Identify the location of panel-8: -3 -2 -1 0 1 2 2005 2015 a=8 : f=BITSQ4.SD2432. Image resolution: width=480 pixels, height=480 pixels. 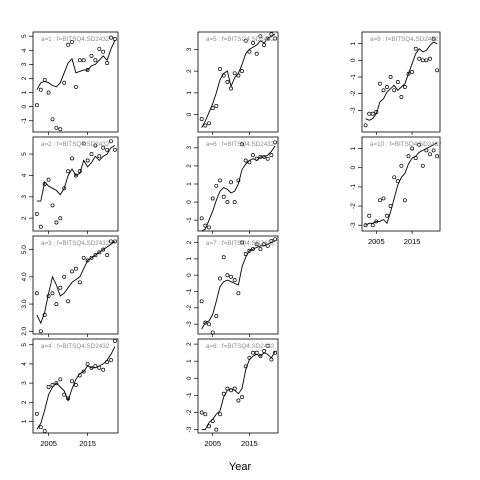
(232, 393).